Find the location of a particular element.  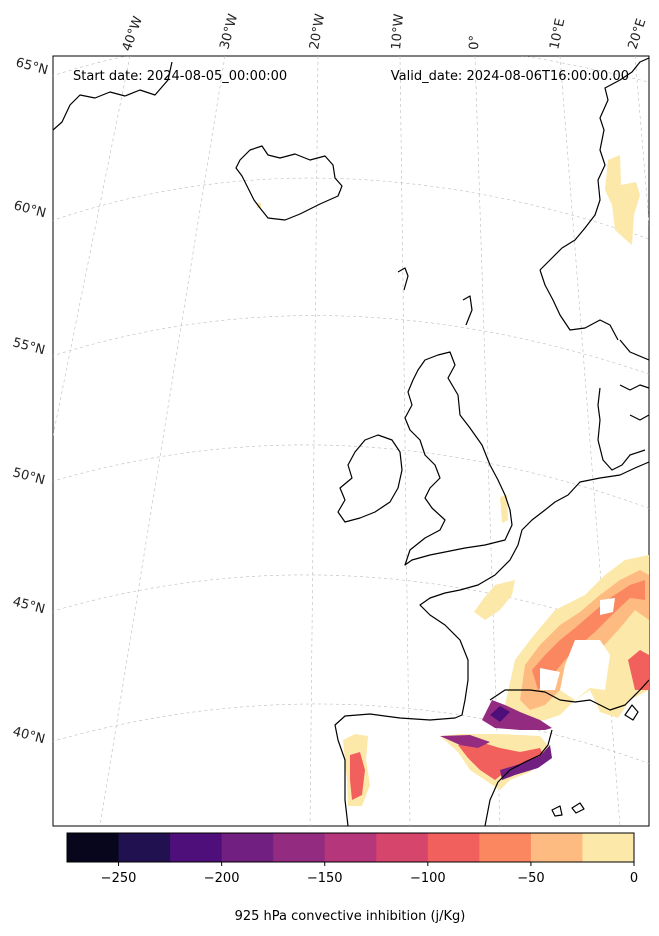

cin-area-england is located at coordinates (504, 509).